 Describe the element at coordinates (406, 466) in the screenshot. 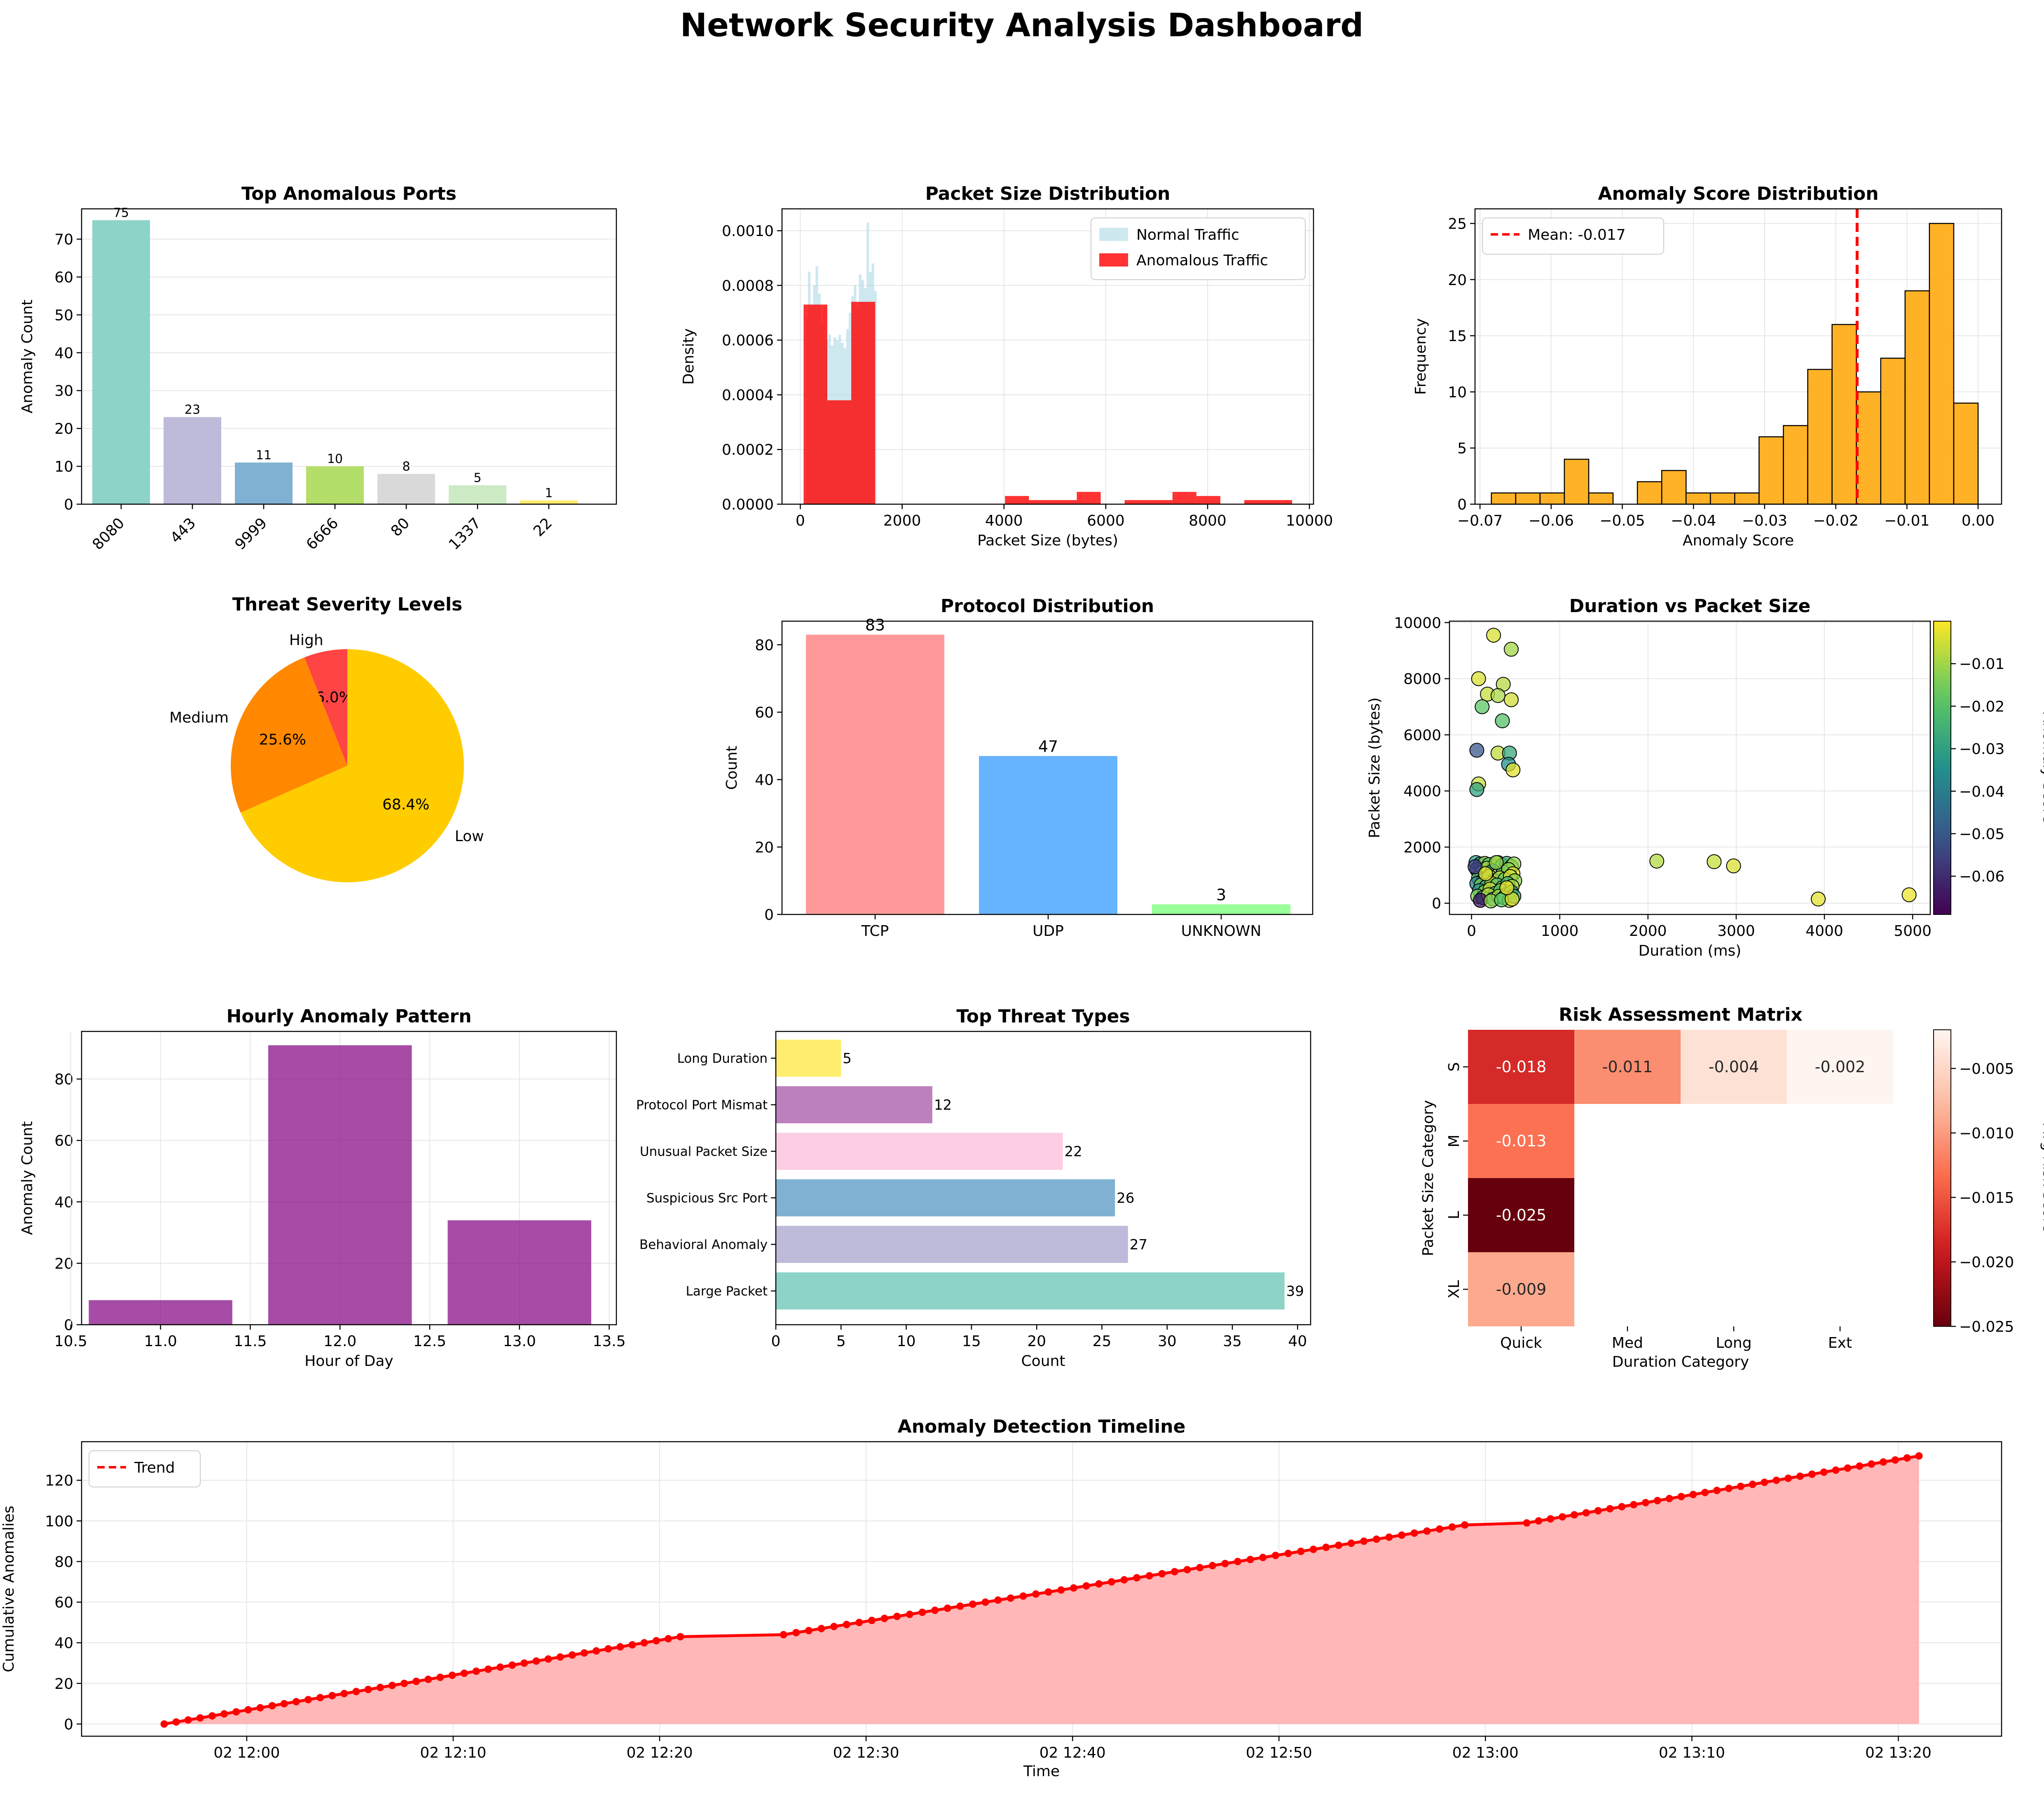

I see `data-label-port-80: 8` at that location.